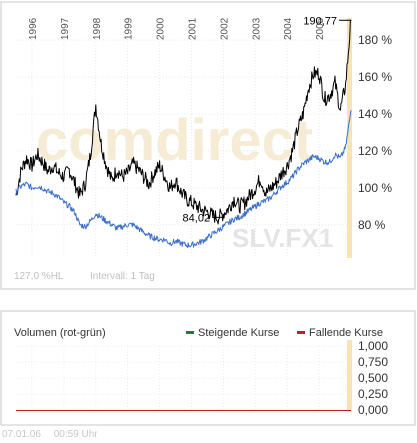  I want to click on last-period-highlight, so click(349, 138).